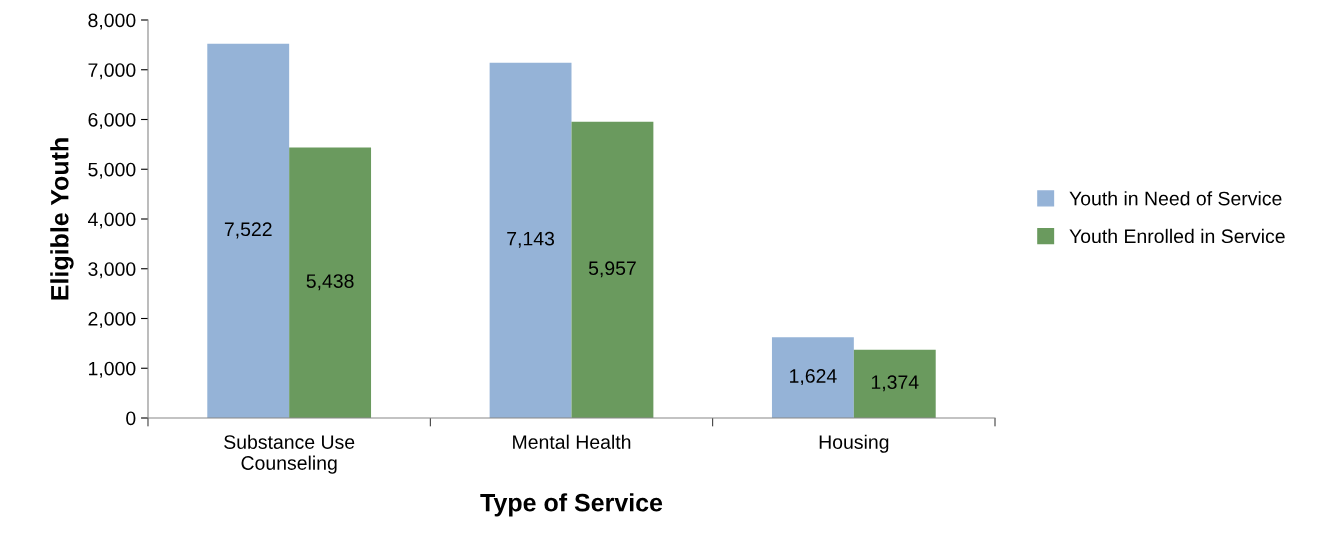 The height and width of the screenshot is (548, 1324). What do you see at coordinates (112, 71) in the screenshot?
I see `y-tick-label: 7,000` at bounding box center [112, 71].